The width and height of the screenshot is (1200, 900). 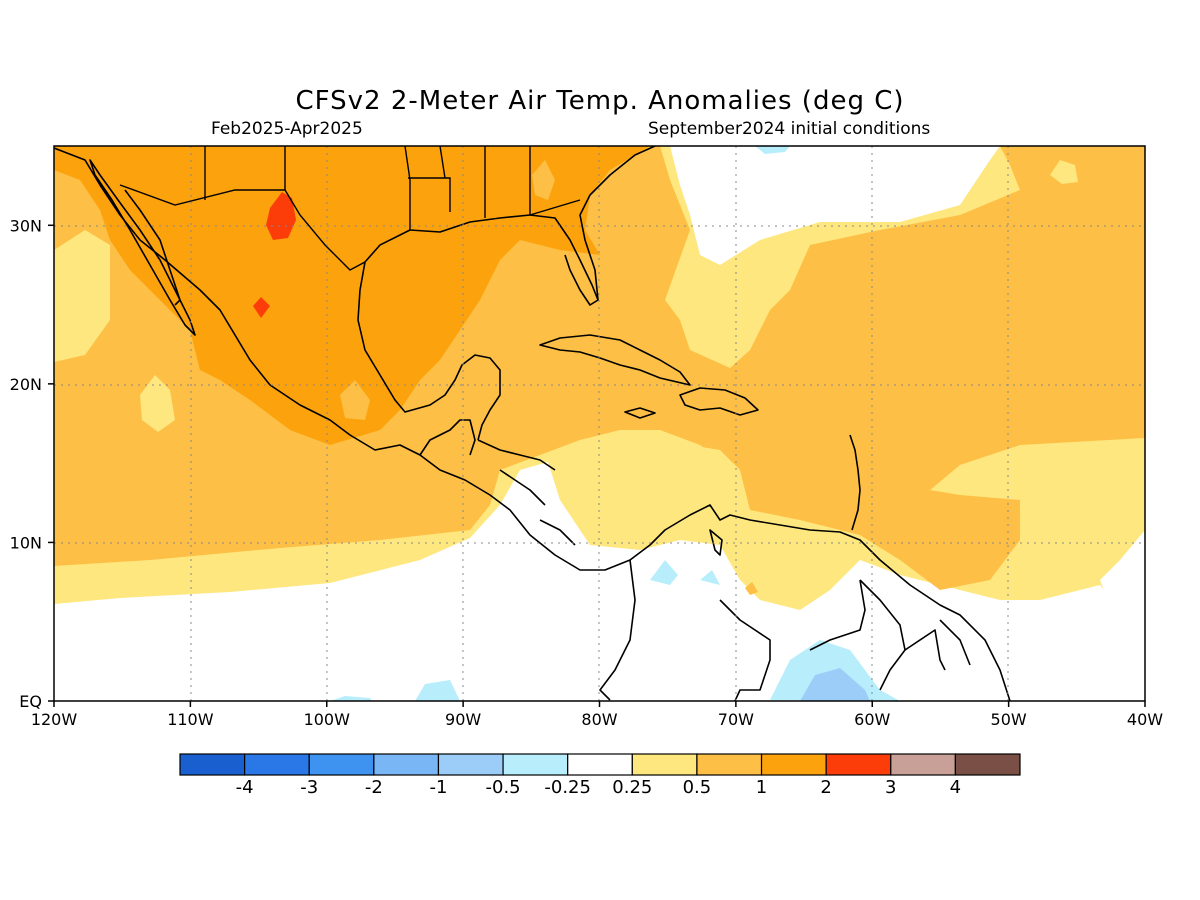 I want to click on lat-label: 10N, so click(x=26, y=542).